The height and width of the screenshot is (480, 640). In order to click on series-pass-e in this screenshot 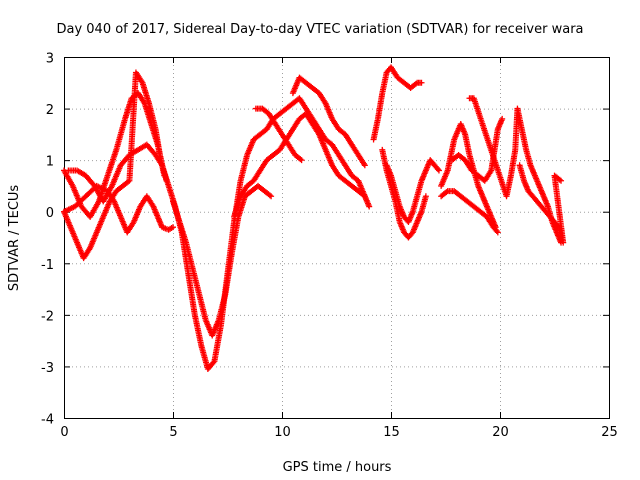, I will do `click(222, 260)`.